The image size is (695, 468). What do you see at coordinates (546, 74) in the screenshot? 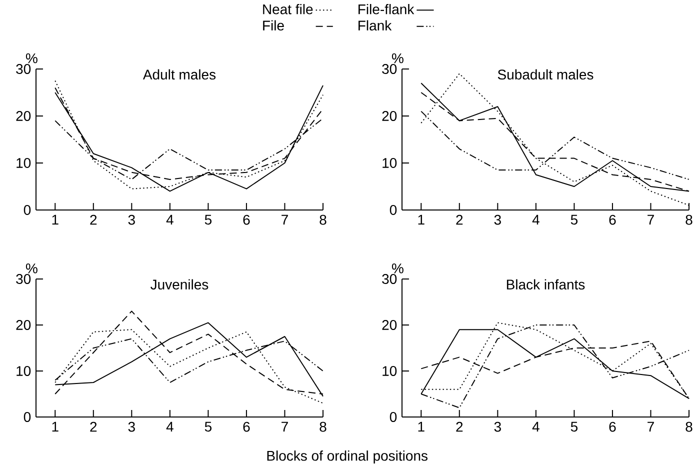
I see `chart-title: Subadult males` at bounding box center [546, 74].